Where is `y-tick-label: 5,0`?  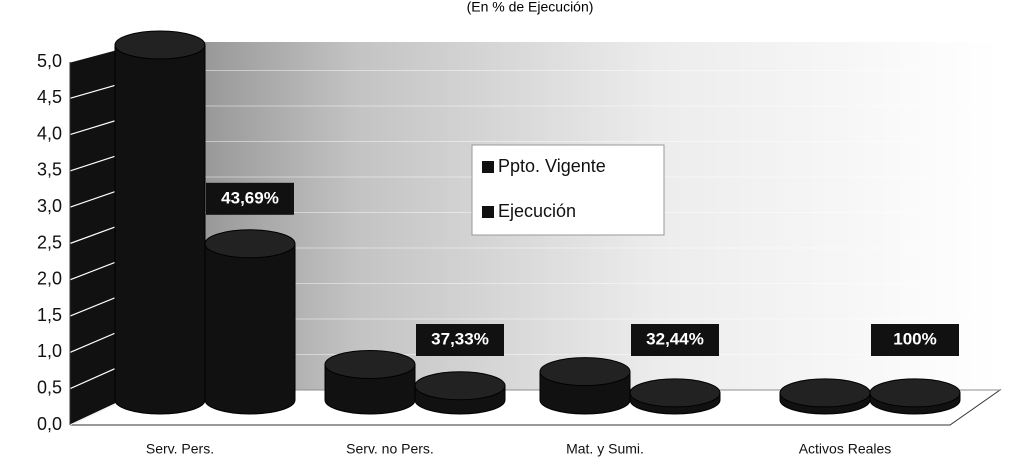
y-tick-label: 5,0 is located at coordinates (49, 61).